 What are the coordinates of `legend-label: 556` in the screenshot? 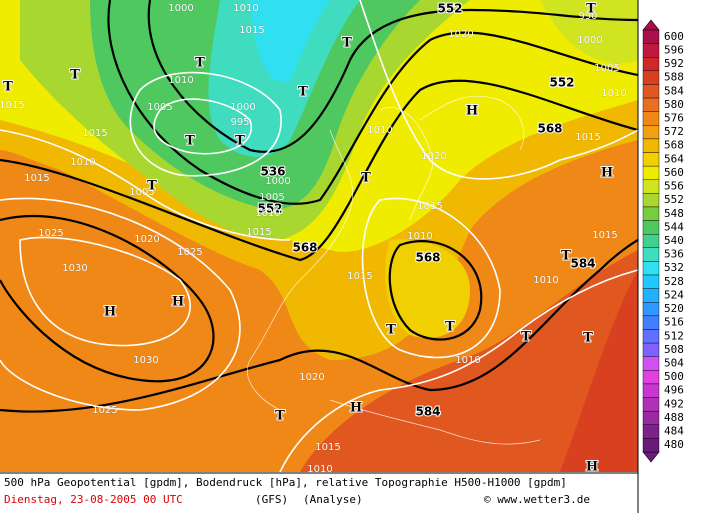 It's located at (674, 186).